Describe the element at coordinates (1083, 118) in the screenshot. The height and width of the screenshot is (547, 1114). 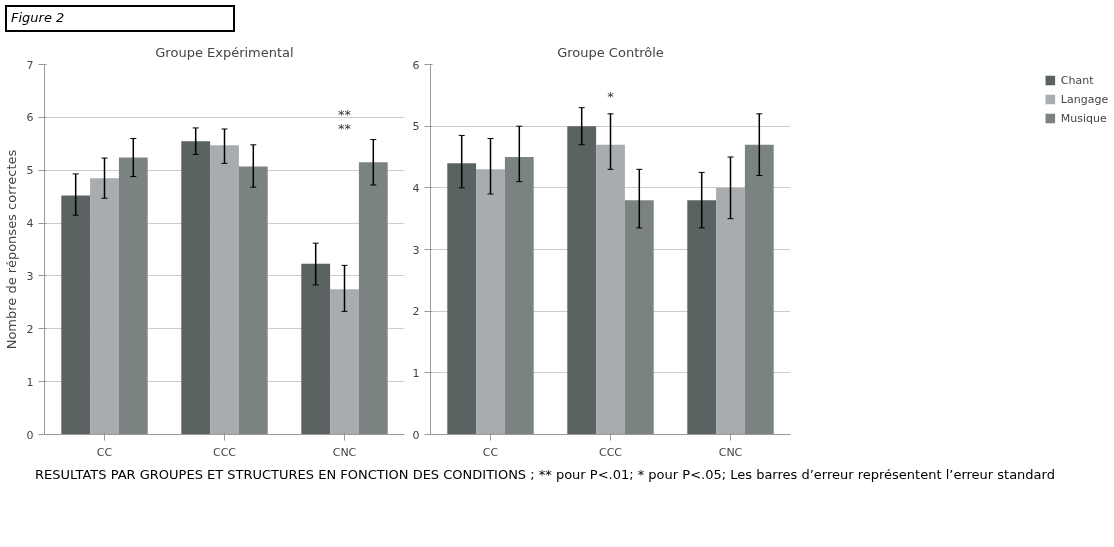
I see `legend-label: Musique` at that location.